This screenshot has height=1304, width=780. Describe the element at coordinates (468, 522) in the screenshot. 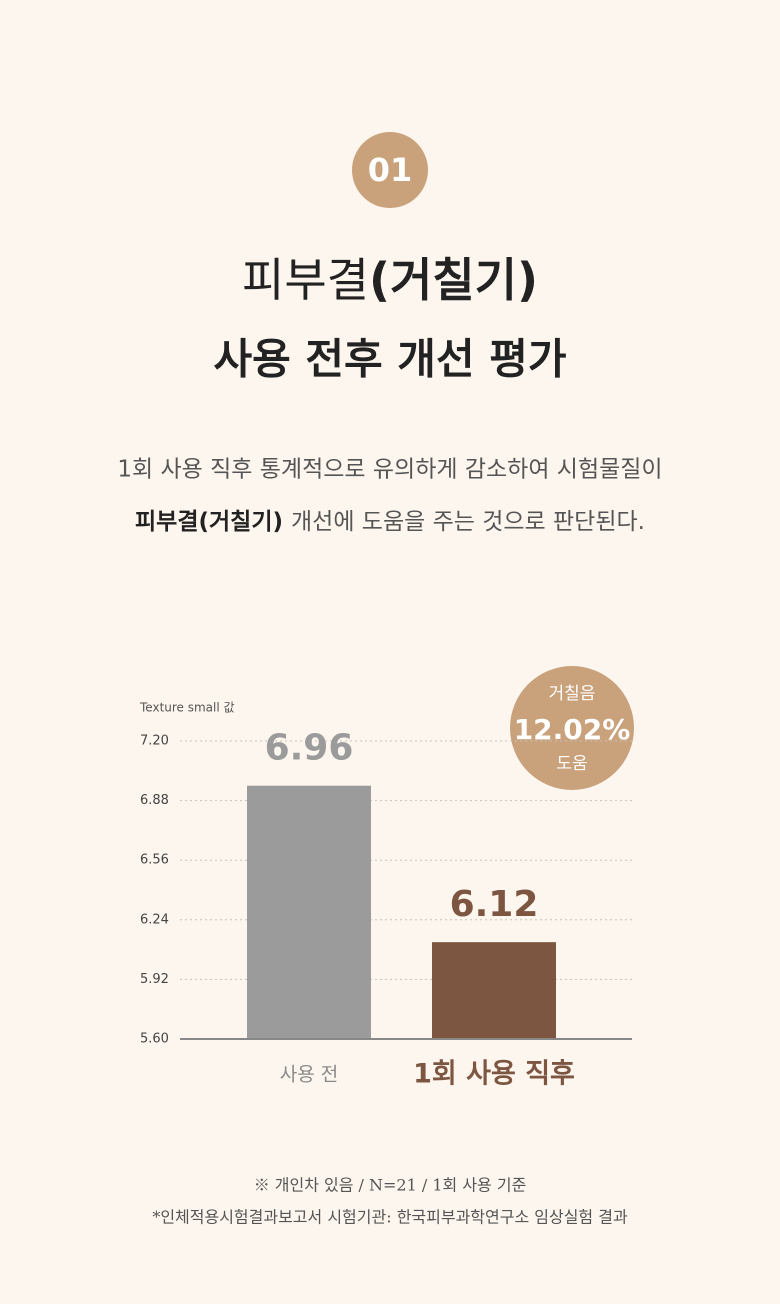

I see `description-rest: 개선에 도움을 주는 것으로 판단된다.` at that location.